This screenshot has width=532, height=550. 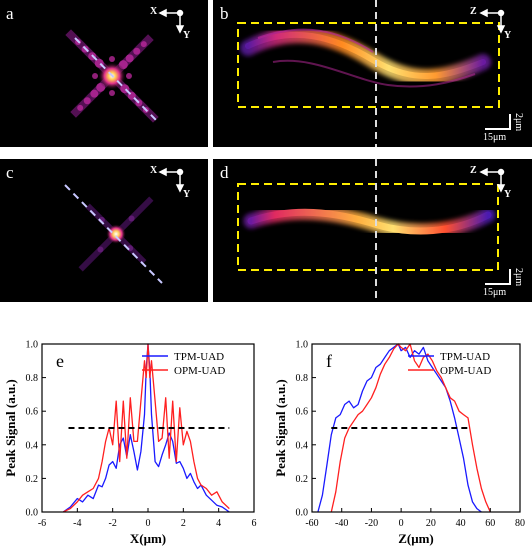 What do you see at coordinates (10, 172) in the screenshot?
I see `panel-c-label: c` at bounding box center [10, 172].